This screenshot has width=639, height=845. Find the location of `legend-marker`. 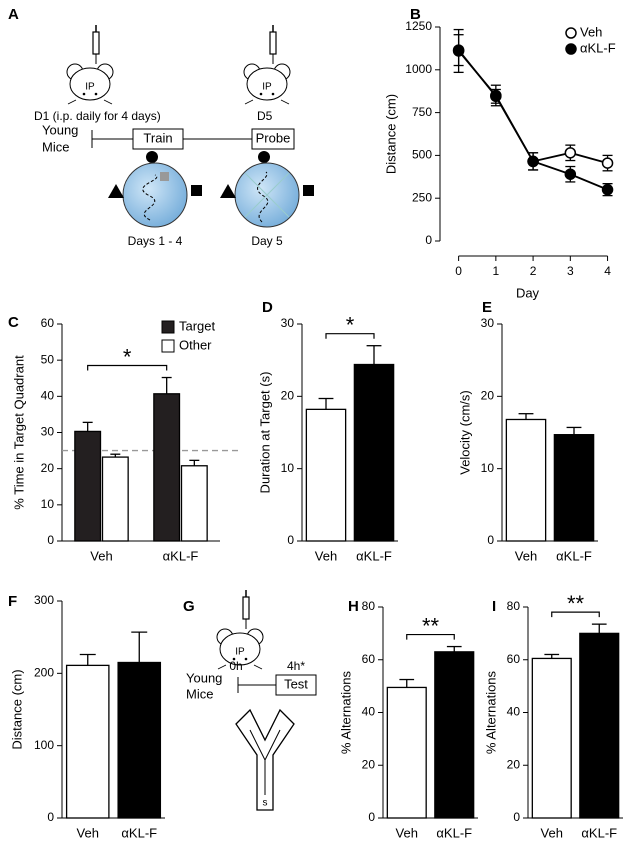

legend-marker is located at coordinates (571, 49).